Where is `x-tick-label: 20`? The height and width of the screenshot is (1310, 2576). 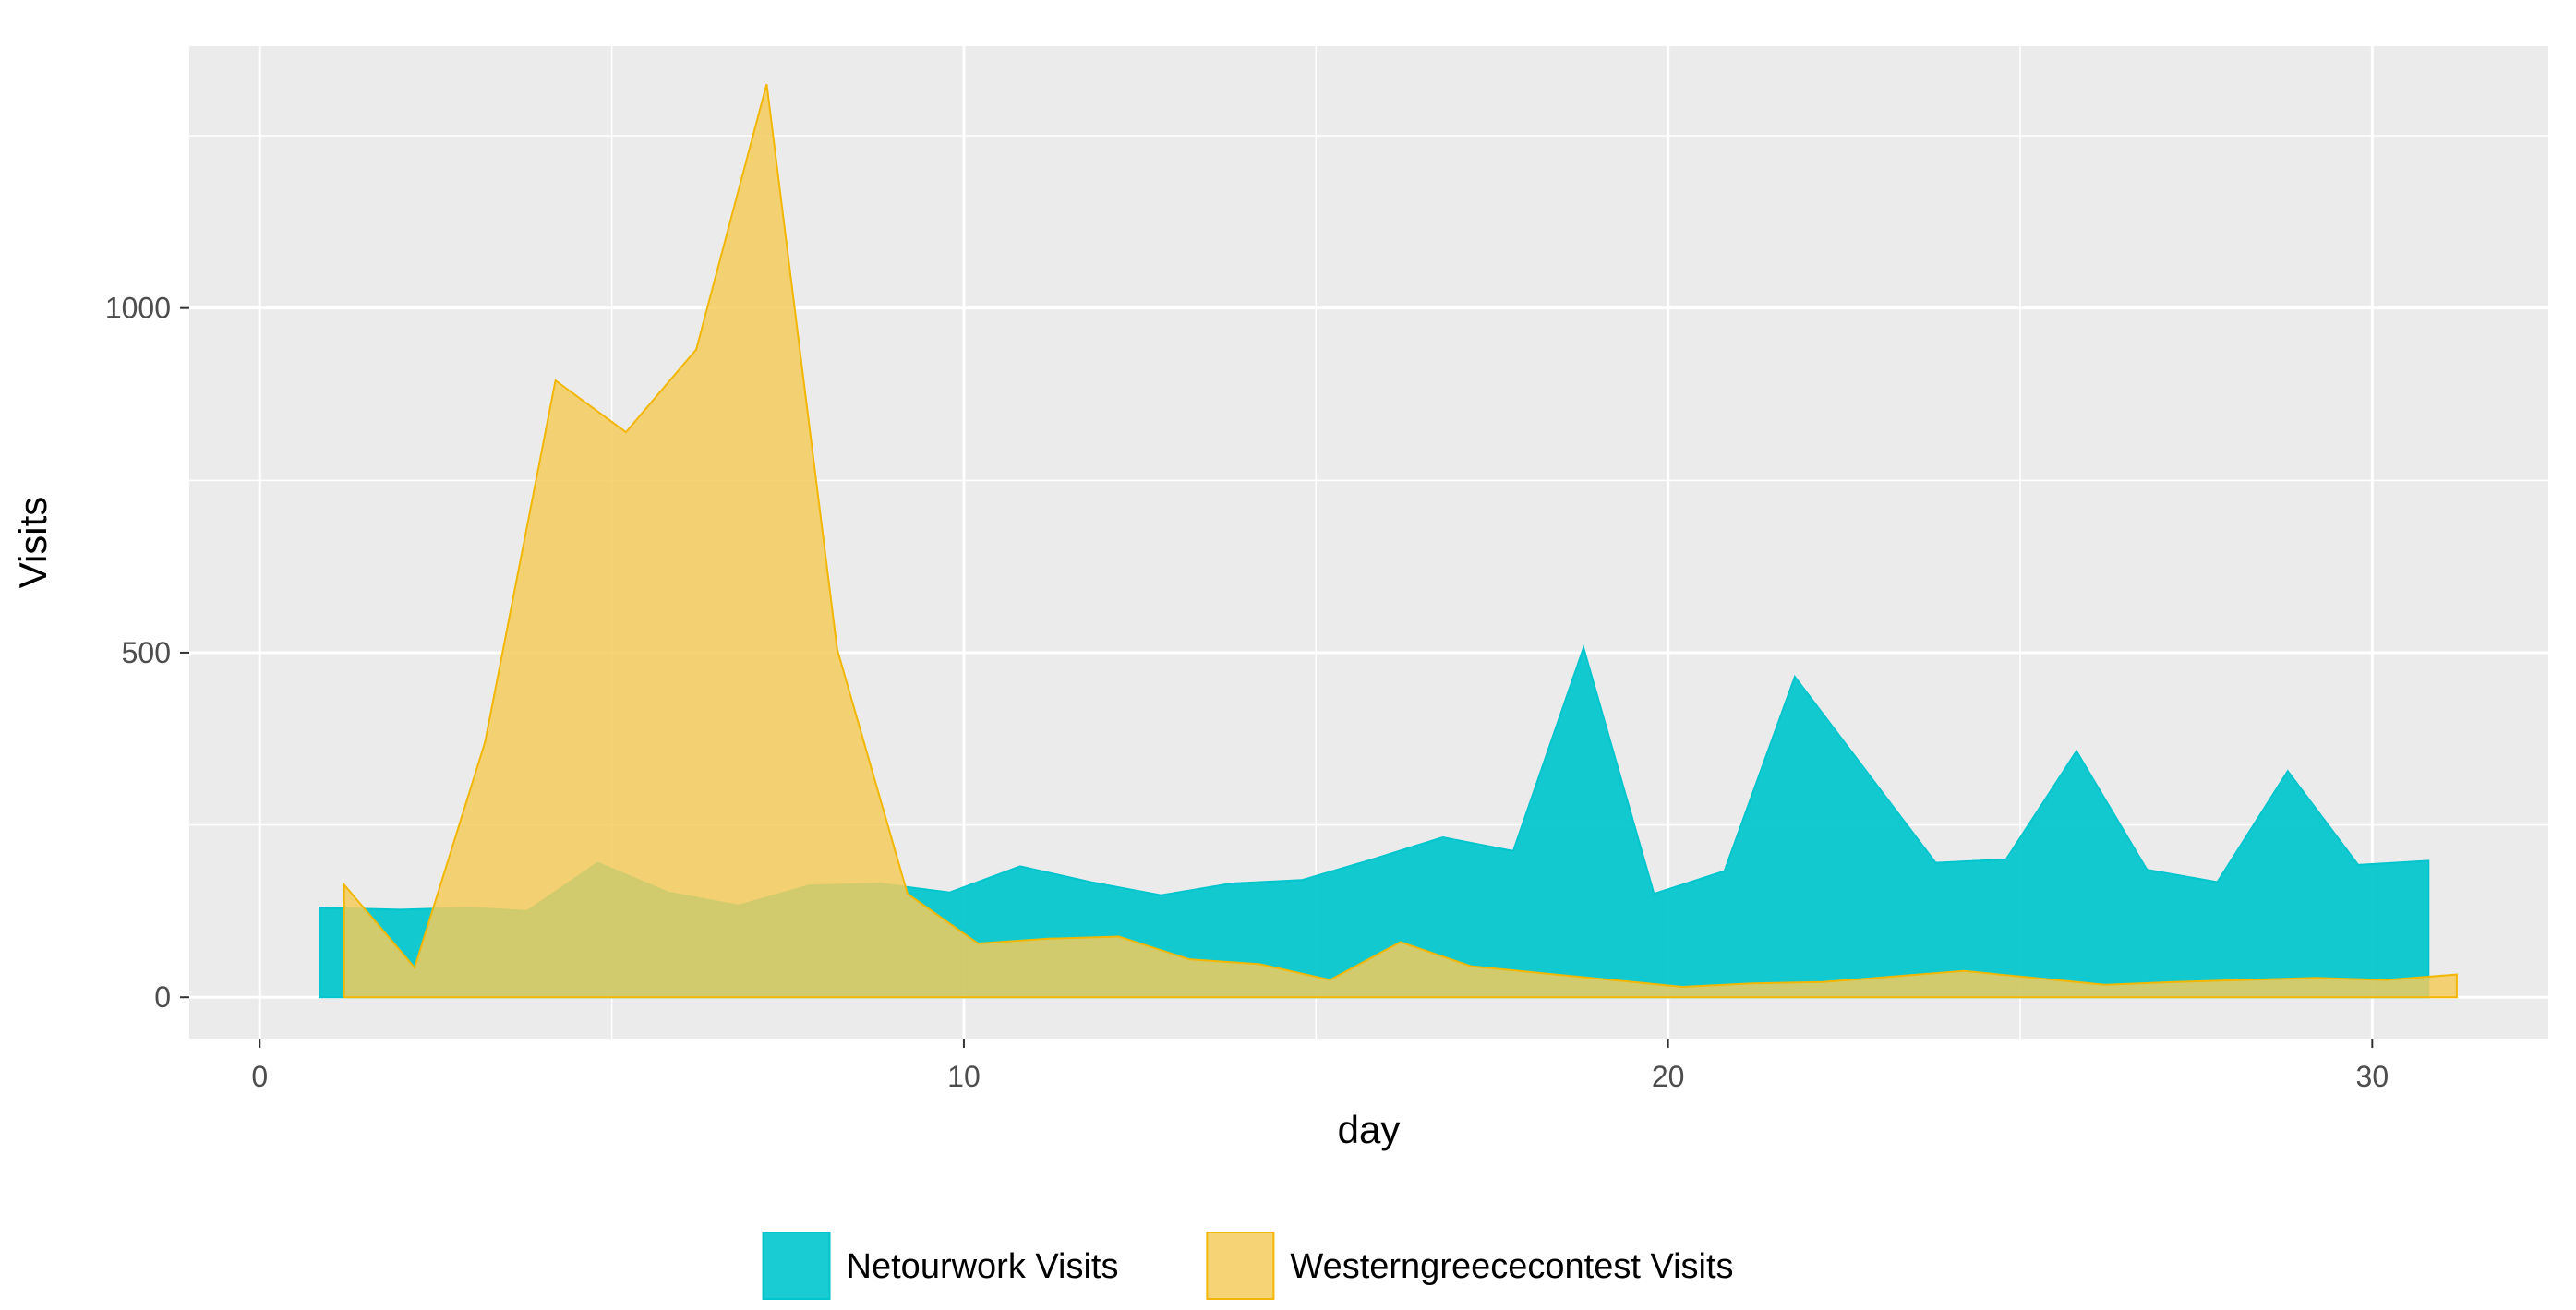
x-tick-label: 20 is located at coordinates (1668, 1076).